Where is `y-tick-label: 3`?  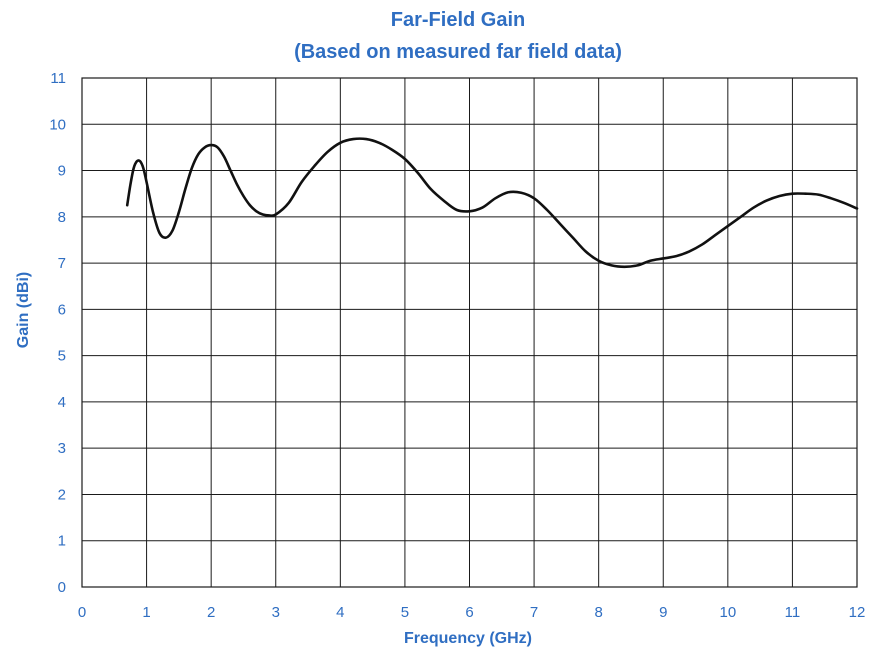
y-tick-label: 3 is located at coordinates (62, 448).